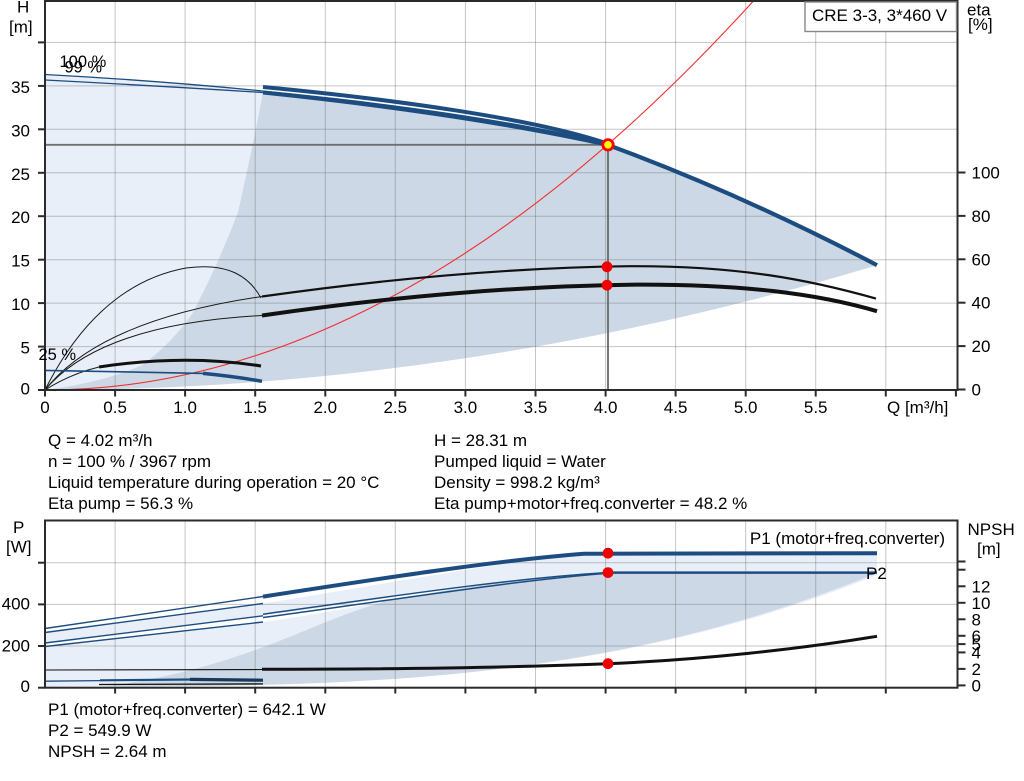  Describe the element at coordinates (976, 652) in the screenshot. I see `svg-text: 4` at that location.